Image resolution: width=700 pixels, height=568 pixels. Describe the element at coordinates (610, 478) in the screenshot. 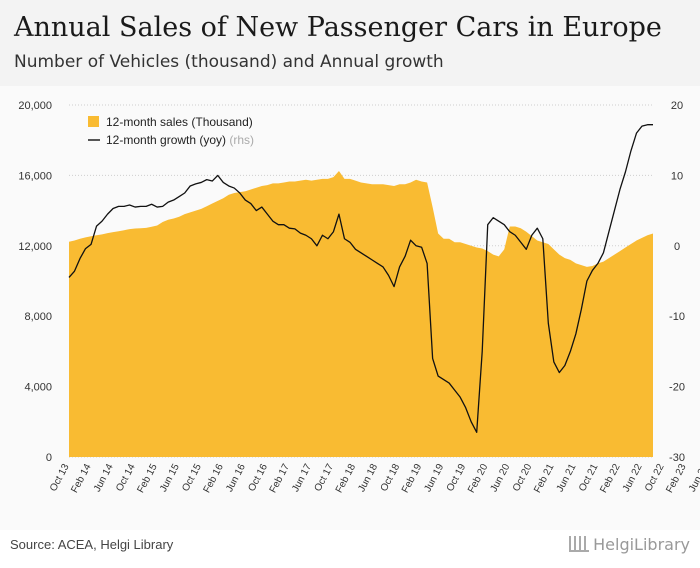

I see `x-tick-label: Feb 22` at that location.